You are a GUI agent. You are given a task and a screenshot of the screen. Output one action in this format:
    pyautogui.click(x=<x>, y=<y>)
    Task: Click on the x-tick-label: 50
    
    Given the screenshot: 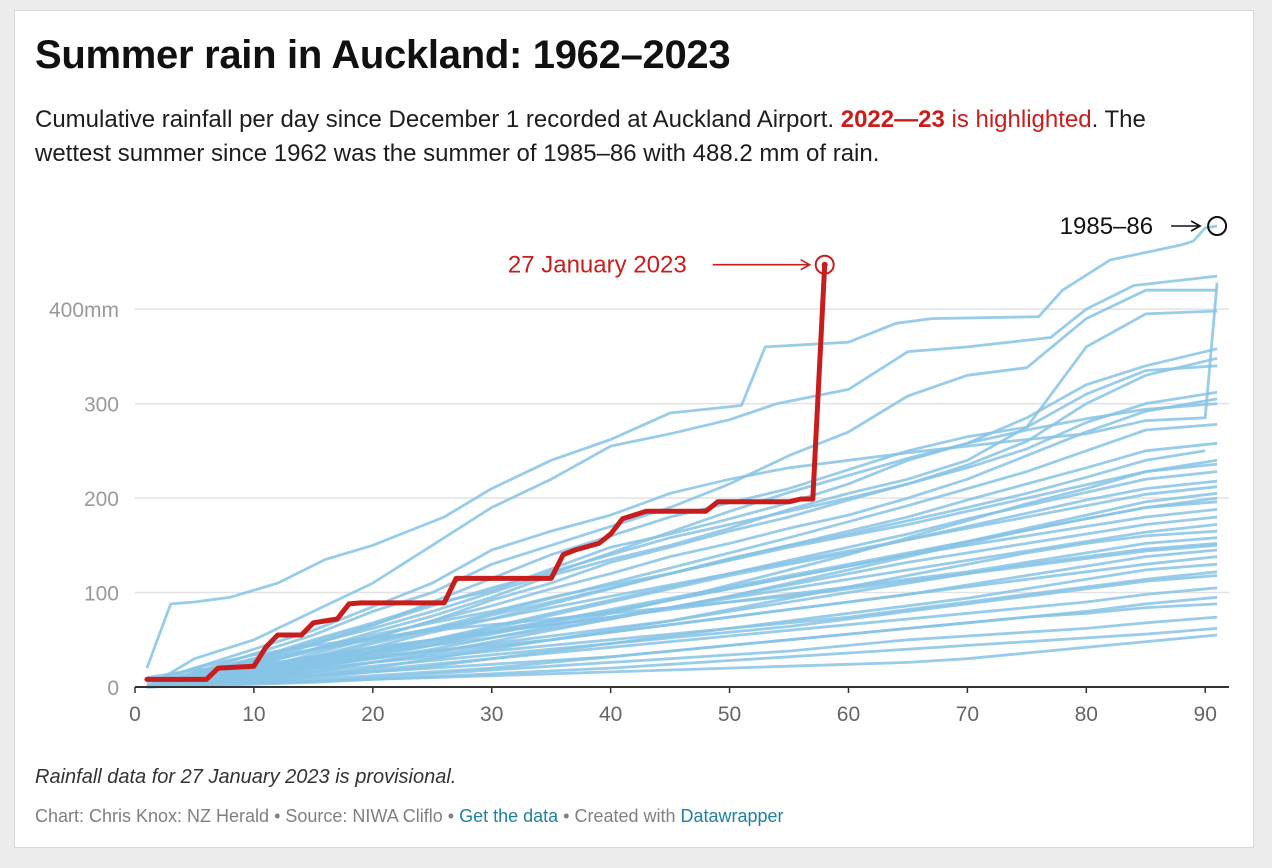 What is the action you would take?
    pyautogui.click(x=729, y=714)
    